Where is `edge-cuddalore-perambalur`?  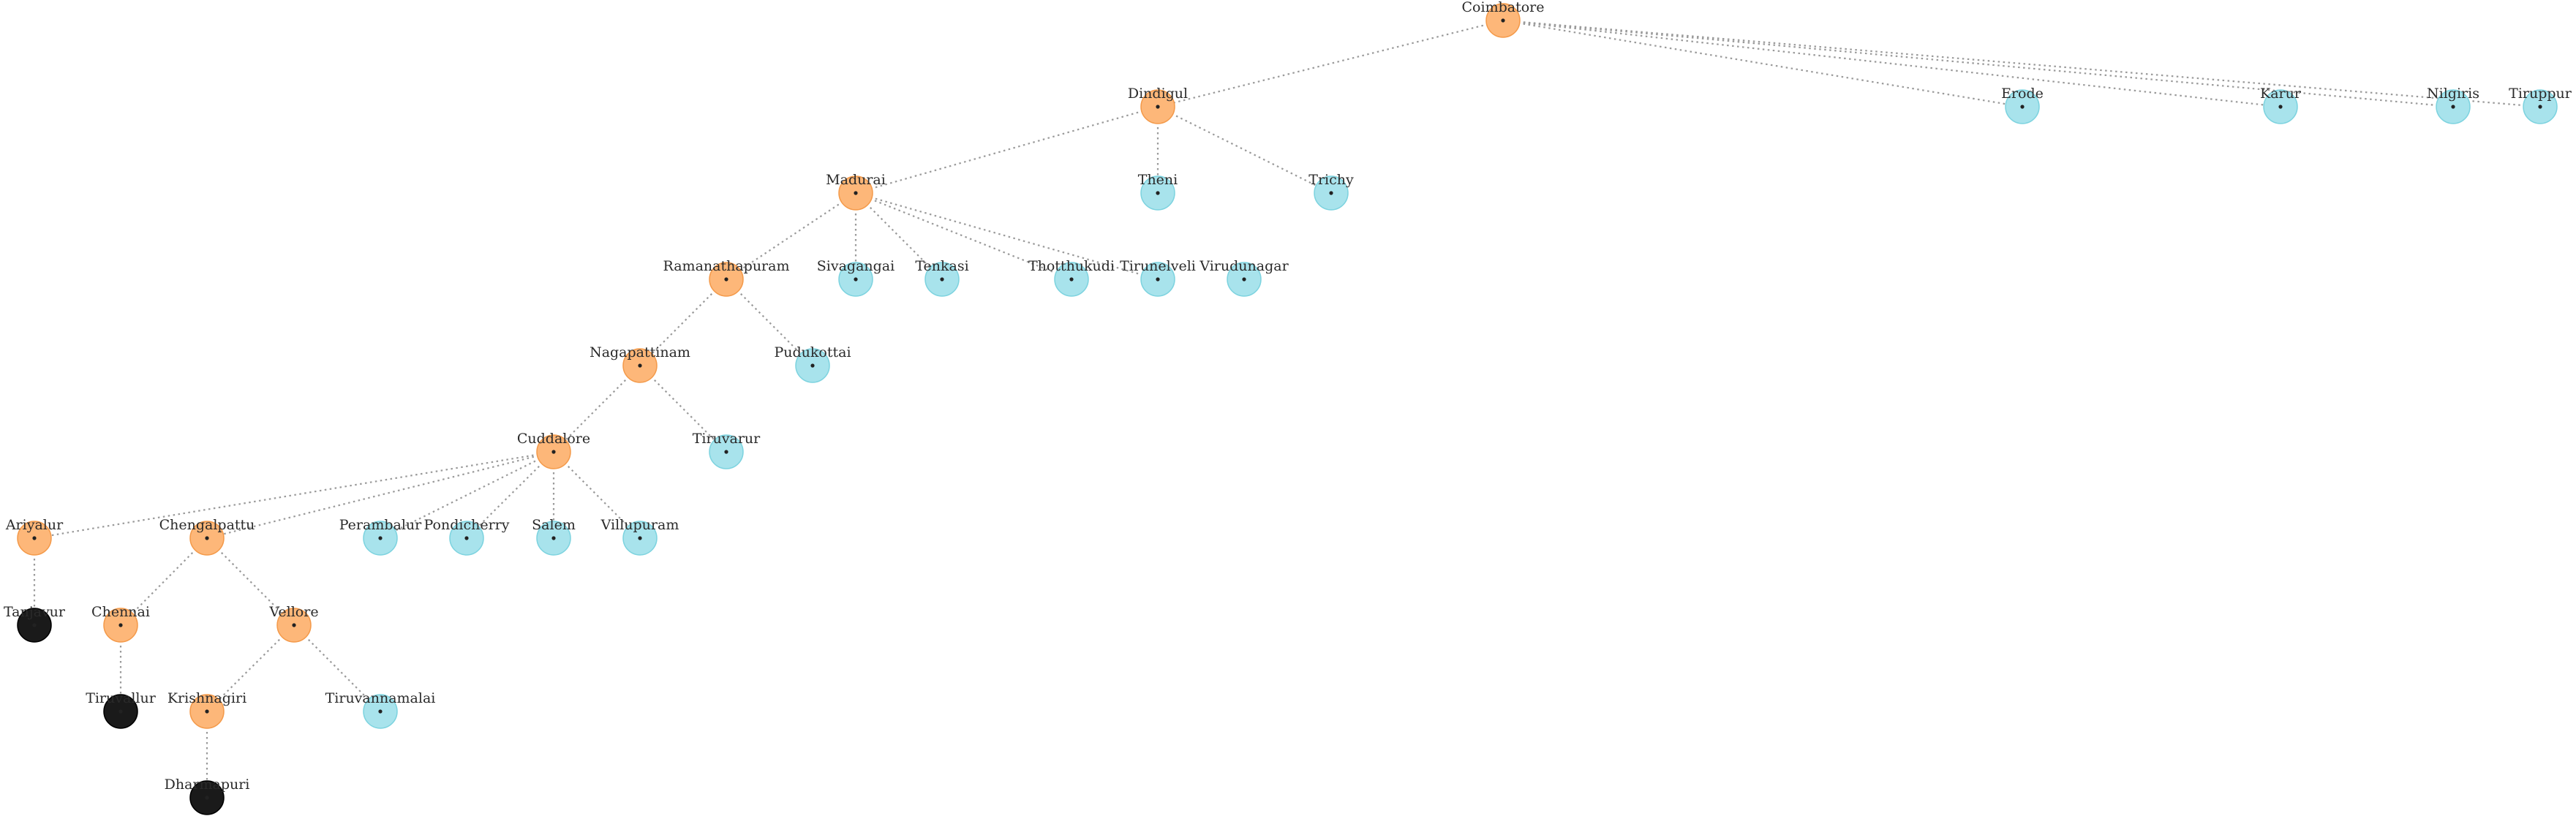 edge-cuddalore-perambalur is located at coordinates (467, 495).